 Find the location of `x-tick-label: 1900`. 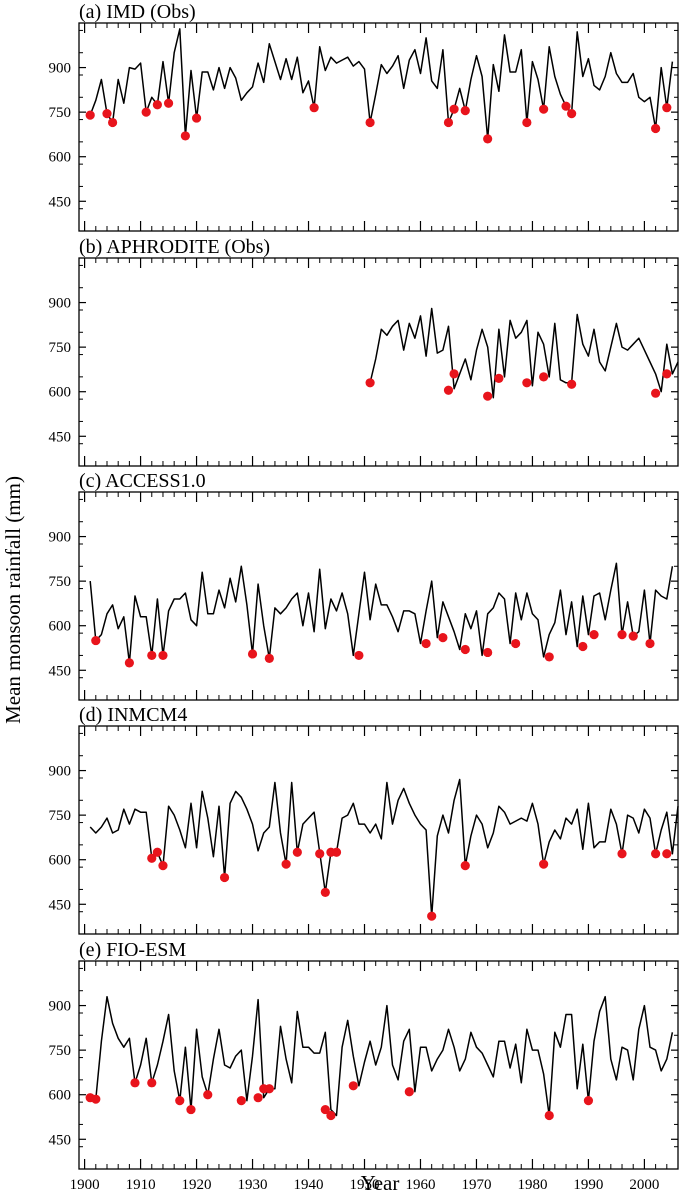

x-tick-label: 1900 is located at coordinates (85, 1185).